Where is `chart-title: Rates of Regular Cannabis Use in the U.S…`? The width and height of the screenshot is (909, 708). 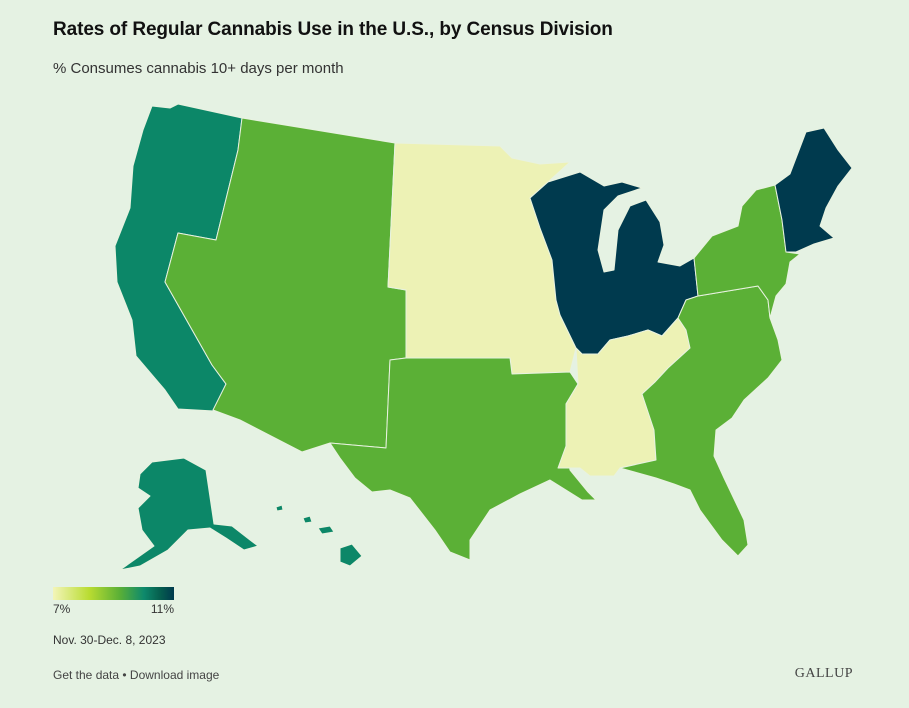 chart-title: Rates of Regular Cannabis Use in the U.S… is located at coordinates (333, 29).